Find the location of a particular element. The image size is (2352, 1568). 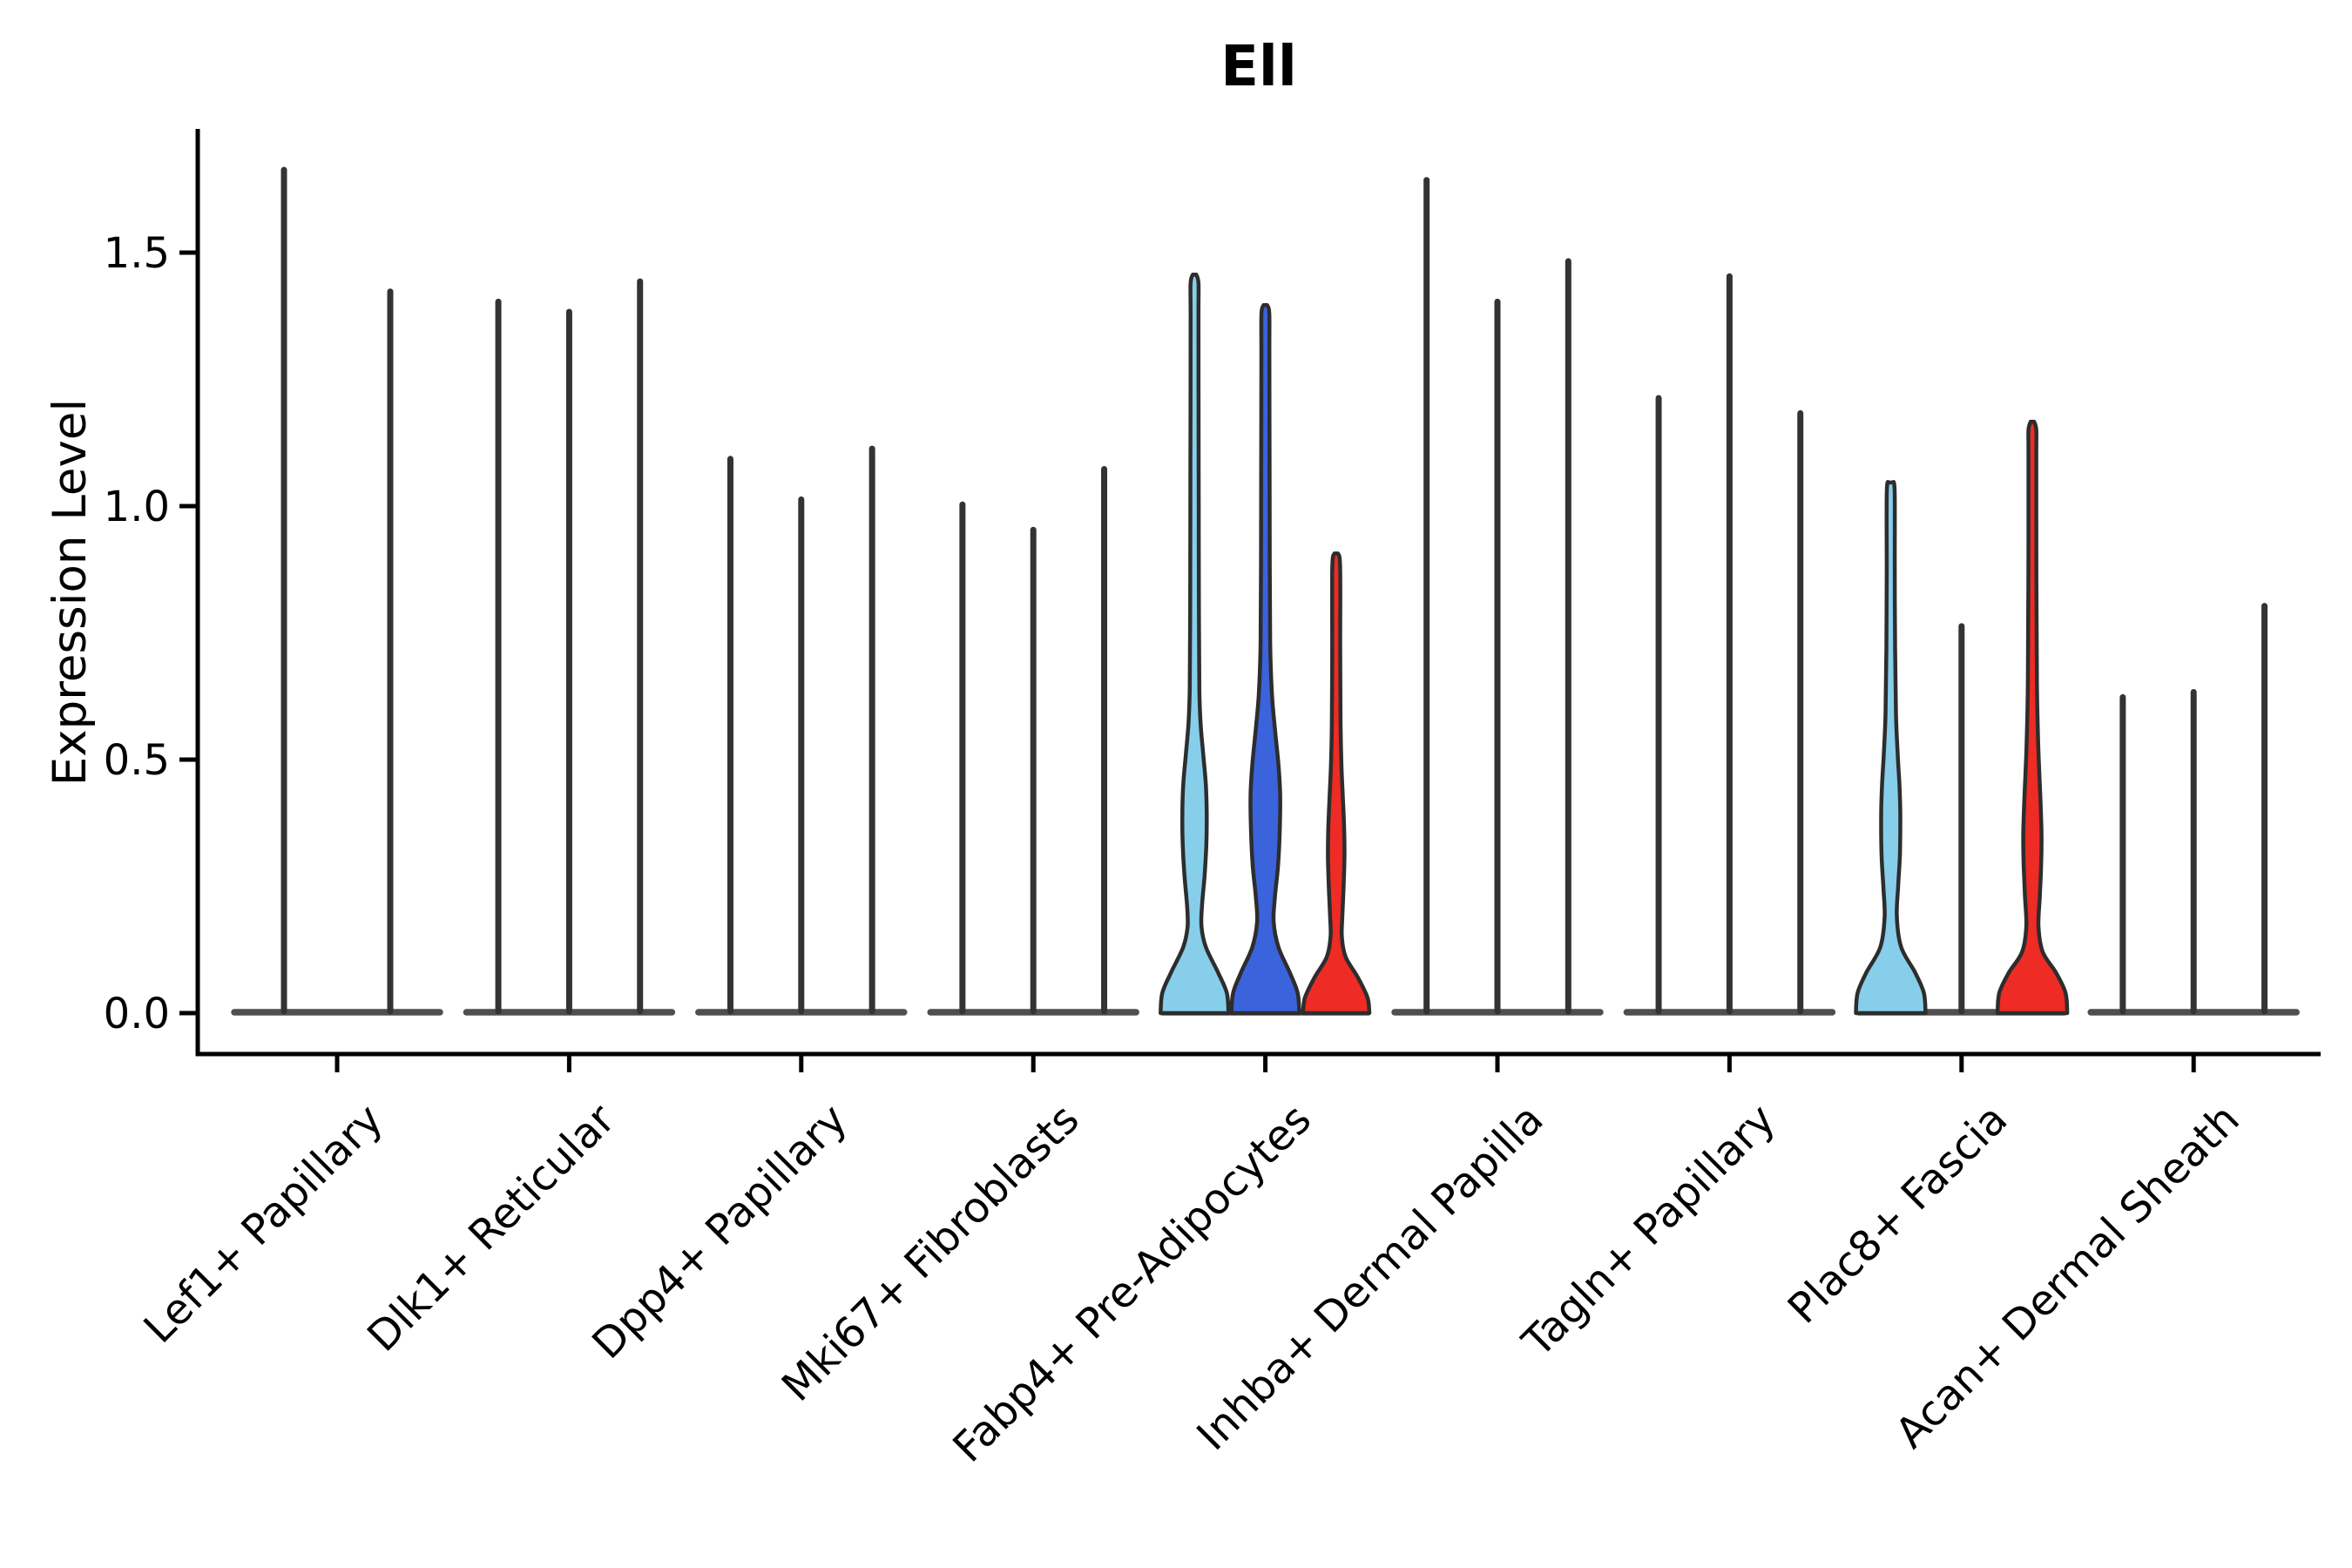

x-tick-label: Dpp4+ Papillary is located at coordinates (719, 1232).